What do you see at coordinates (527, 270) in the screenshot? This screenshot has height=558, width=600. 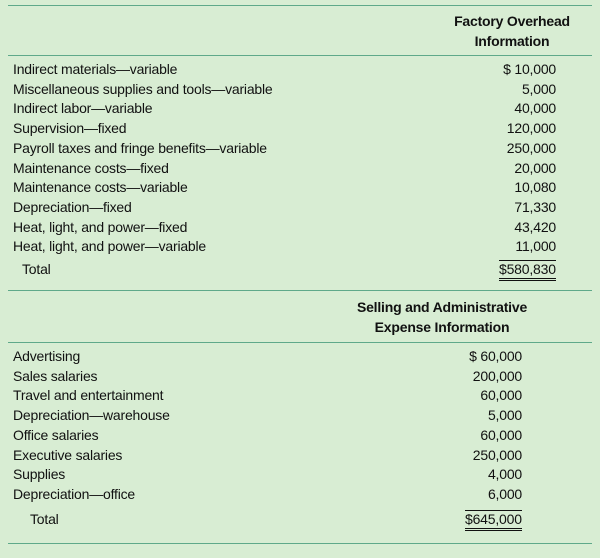 I see `total-amount: $580,830` at bounding box center [527, 270].